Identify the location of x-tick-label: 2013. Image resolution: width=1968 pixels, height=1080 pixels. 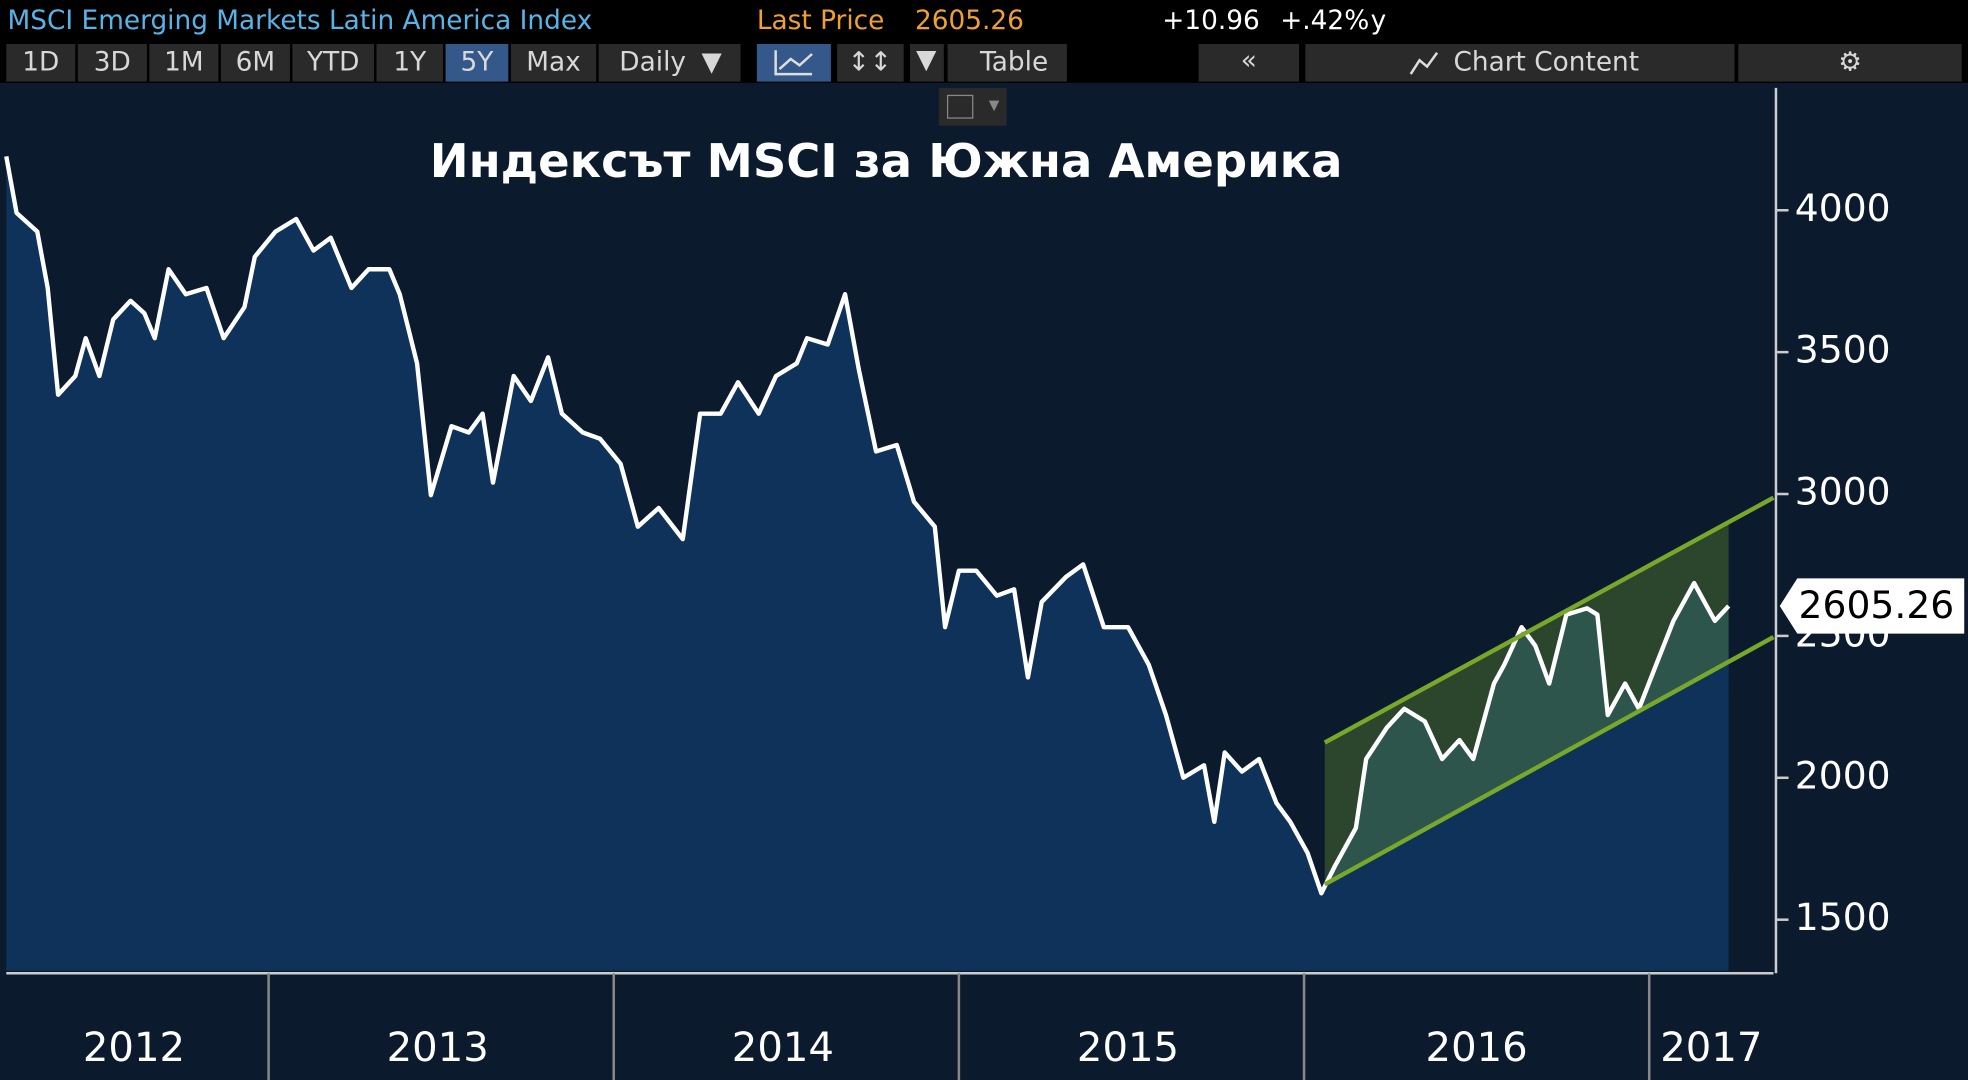
(438, 1048).